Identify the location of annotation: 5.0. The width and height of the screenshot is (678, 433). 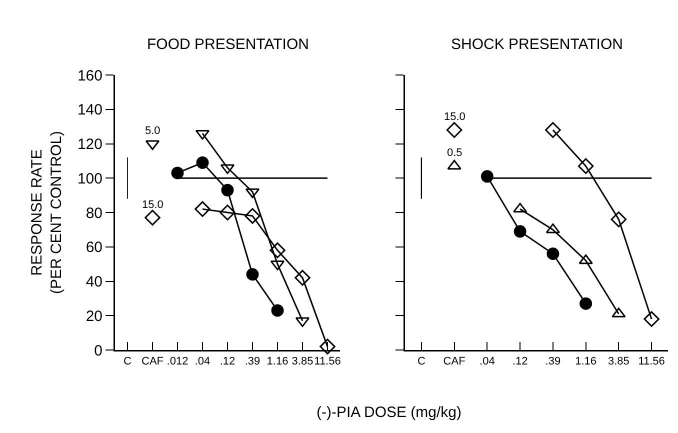
(152, 131).